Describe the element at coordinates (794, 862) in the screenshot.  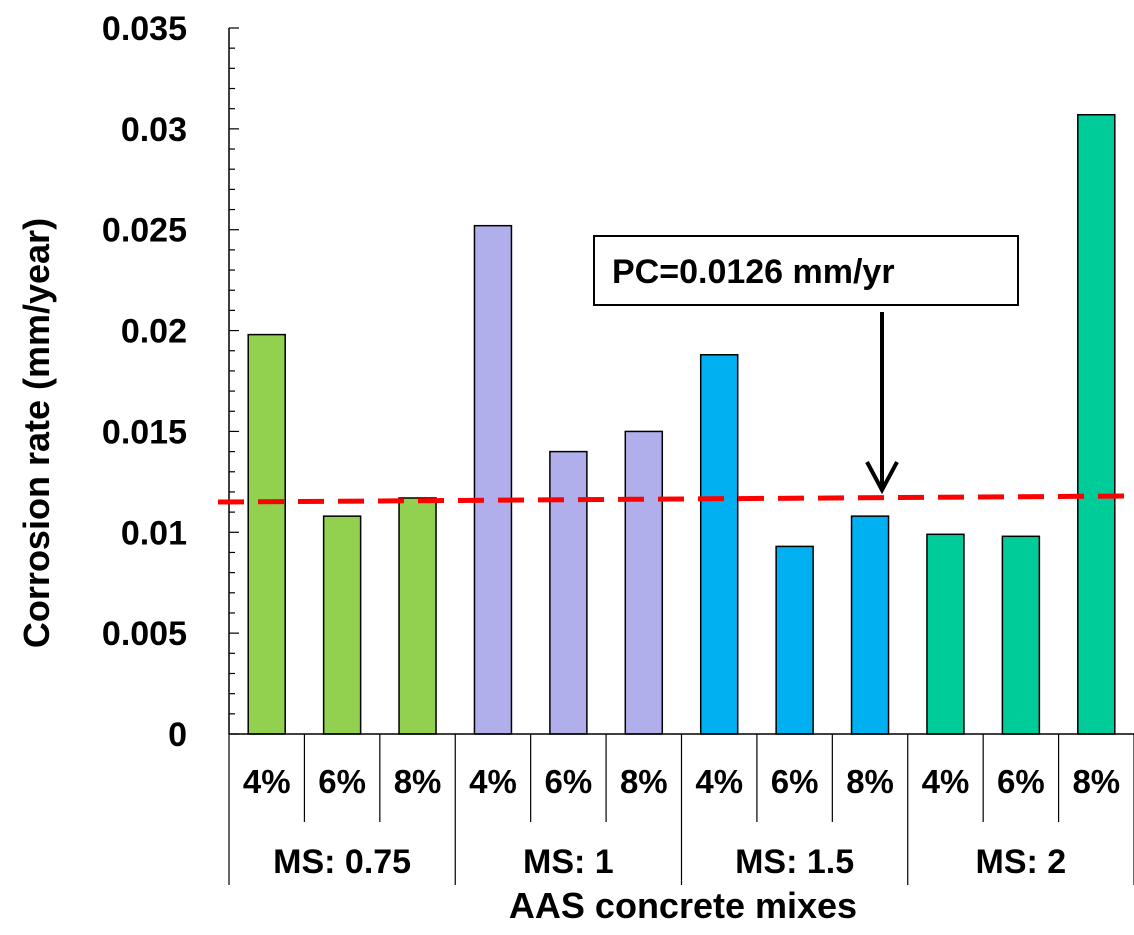
I see `x-group-label: MS: 1.5` at that location.